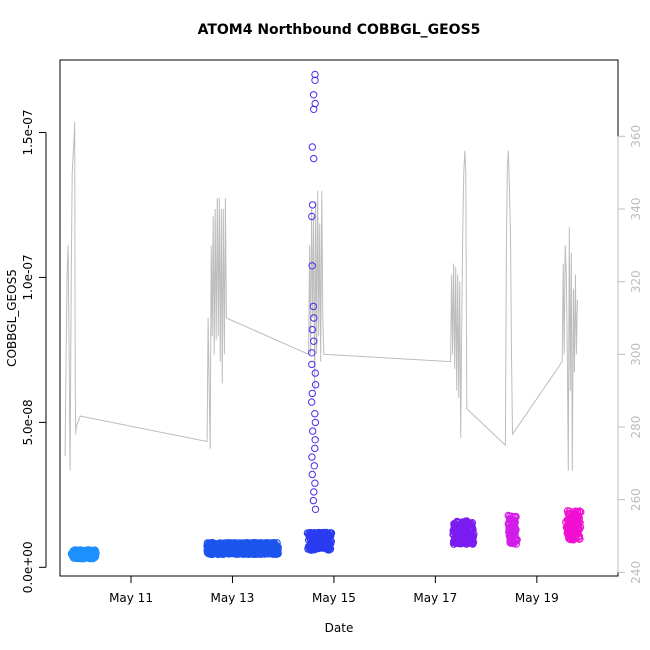  What do you see at coordinates (636, 427) in the screenshot?
I see `y2-tick-label: 280` at bounding box center [636, 427].